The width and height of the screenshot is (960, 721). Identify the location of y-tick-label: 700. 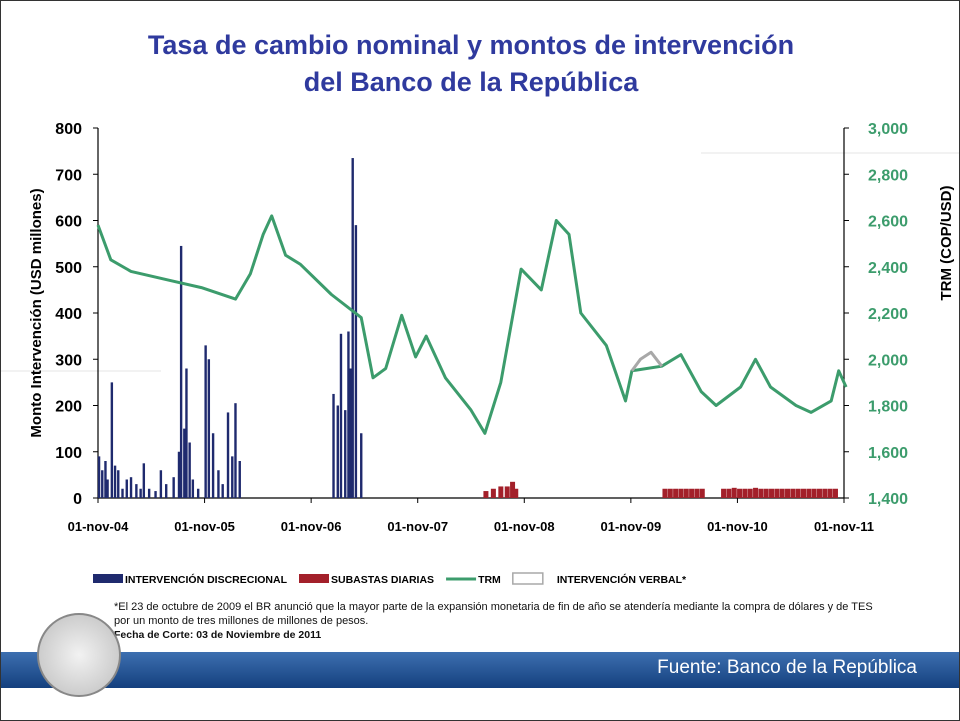
(68, 175).